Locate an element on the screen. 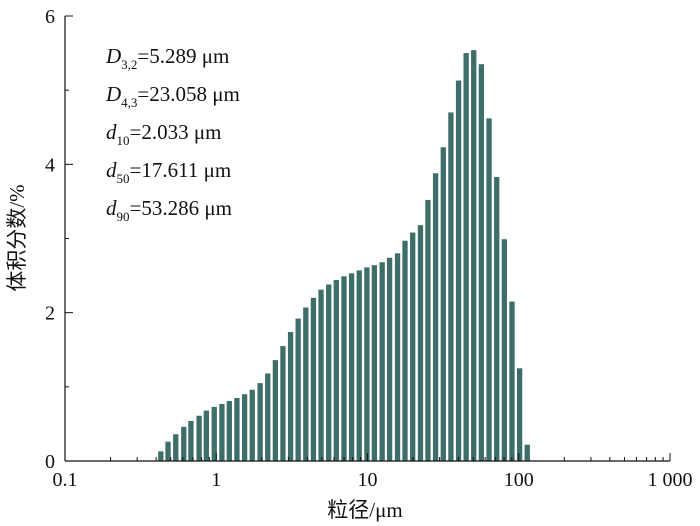 The height and width of the screenshot is (526, 700). statistic-subscript: 50 is located at coordinates (123, 178).